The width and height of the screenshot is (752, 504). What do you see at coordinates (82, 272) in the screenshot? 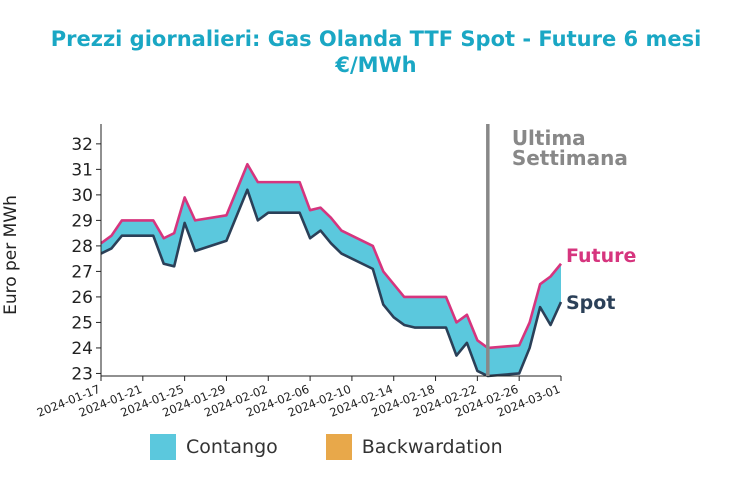
I see `y-tick-label: 27` at bounding box center [82, 272].